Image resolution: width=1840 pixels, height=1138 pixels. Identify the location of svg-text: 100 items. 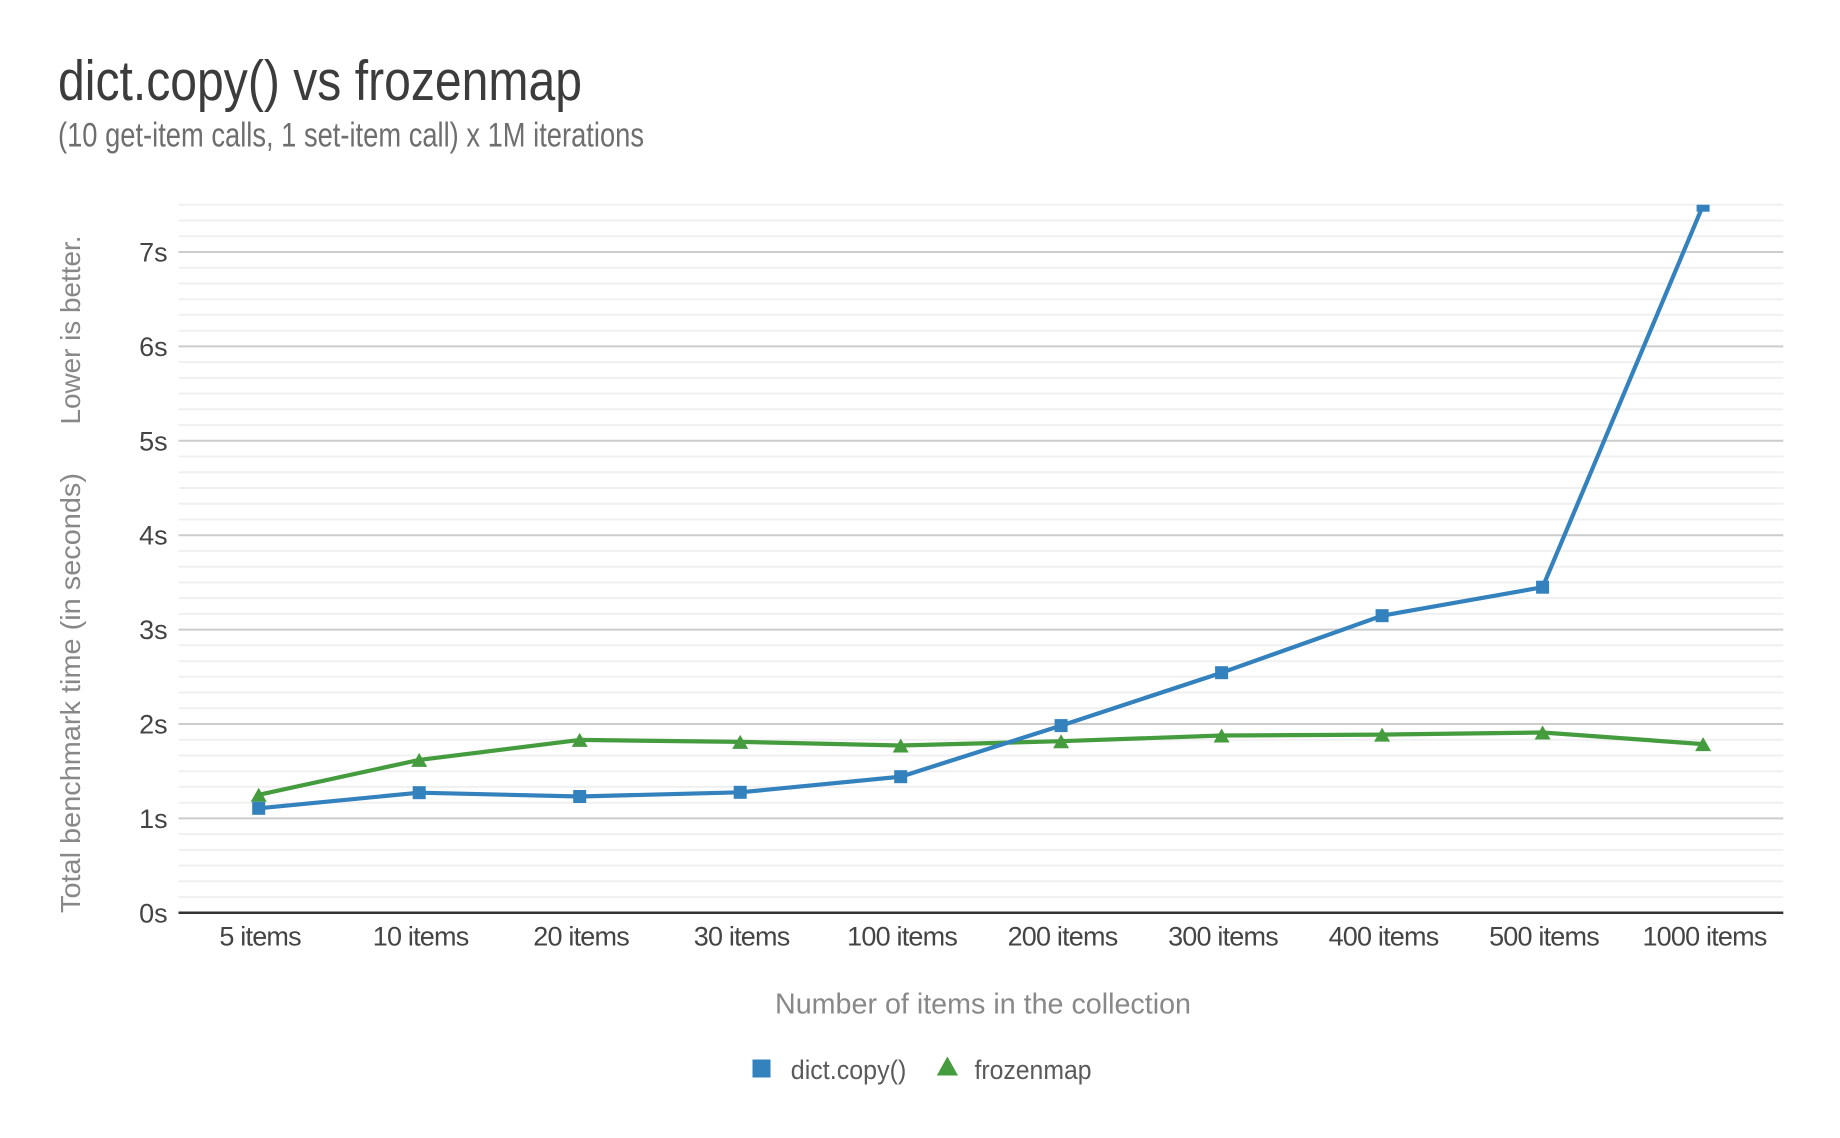
(902, 937).